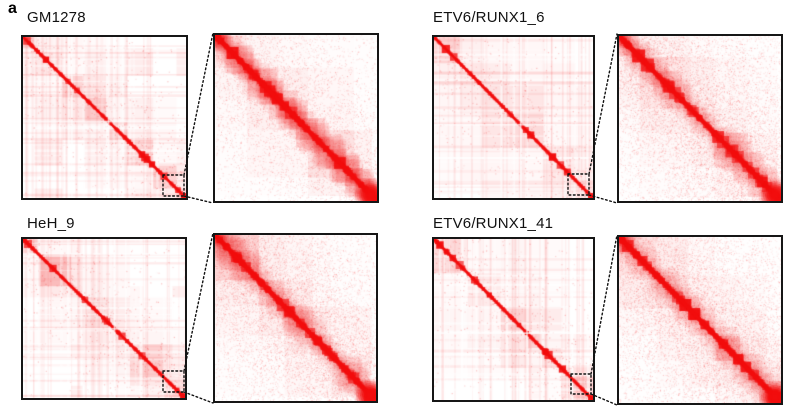  Describe the element at coordinates (296, 118) in the screenshot. I see `hic-zoom-inset-gm1278` at that location.